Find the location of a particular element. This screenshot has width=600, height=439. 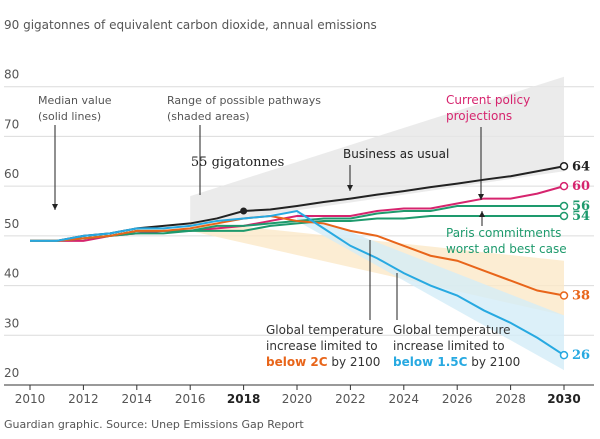

end-label: 64 is located at coordinates (581, 166).